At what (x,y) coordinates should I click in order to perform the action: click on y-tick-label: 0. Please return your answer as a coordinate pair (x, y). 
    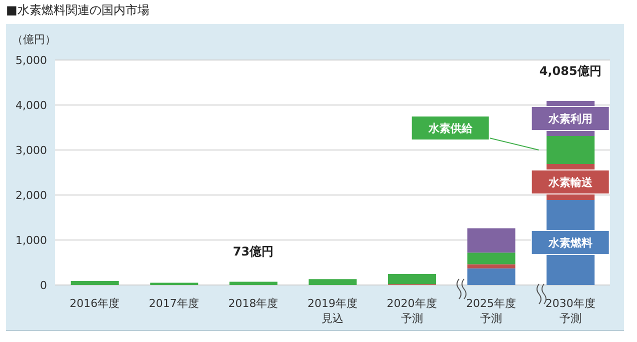
    Looking at the image, I should click on (43, 285).